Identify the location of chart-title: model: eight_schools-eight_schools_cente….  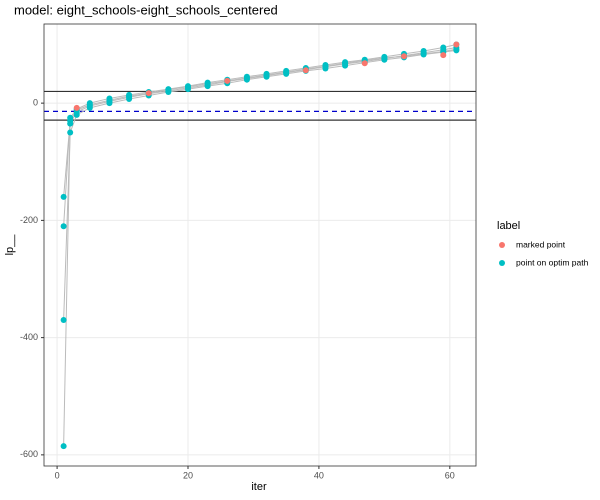
(146, 9).